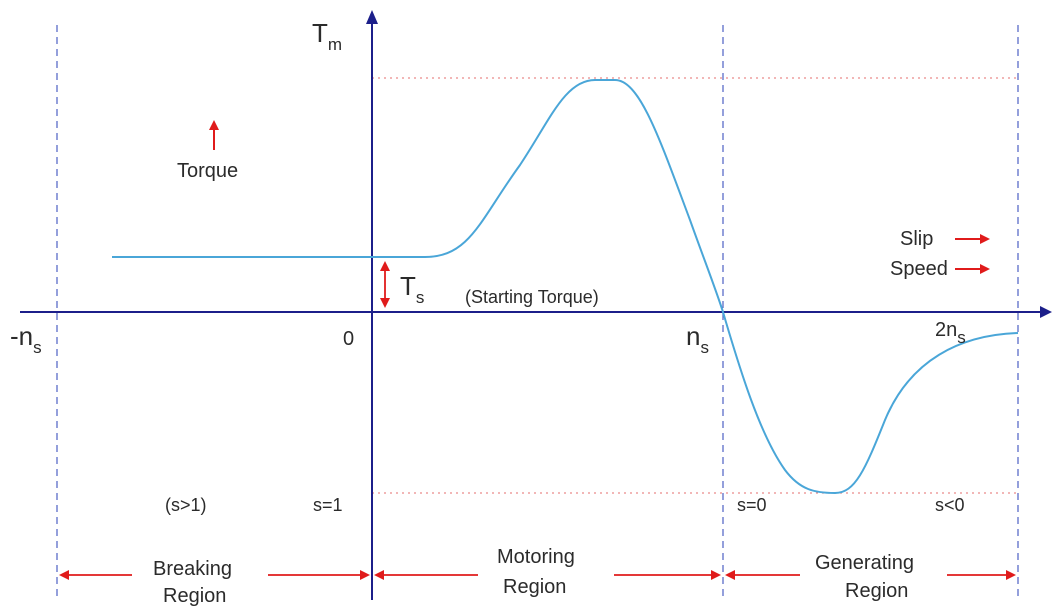 The width and height of the screenshot is (1052, 609). I want to click on motoring-region-label-line2: Region, so click(534, 587).